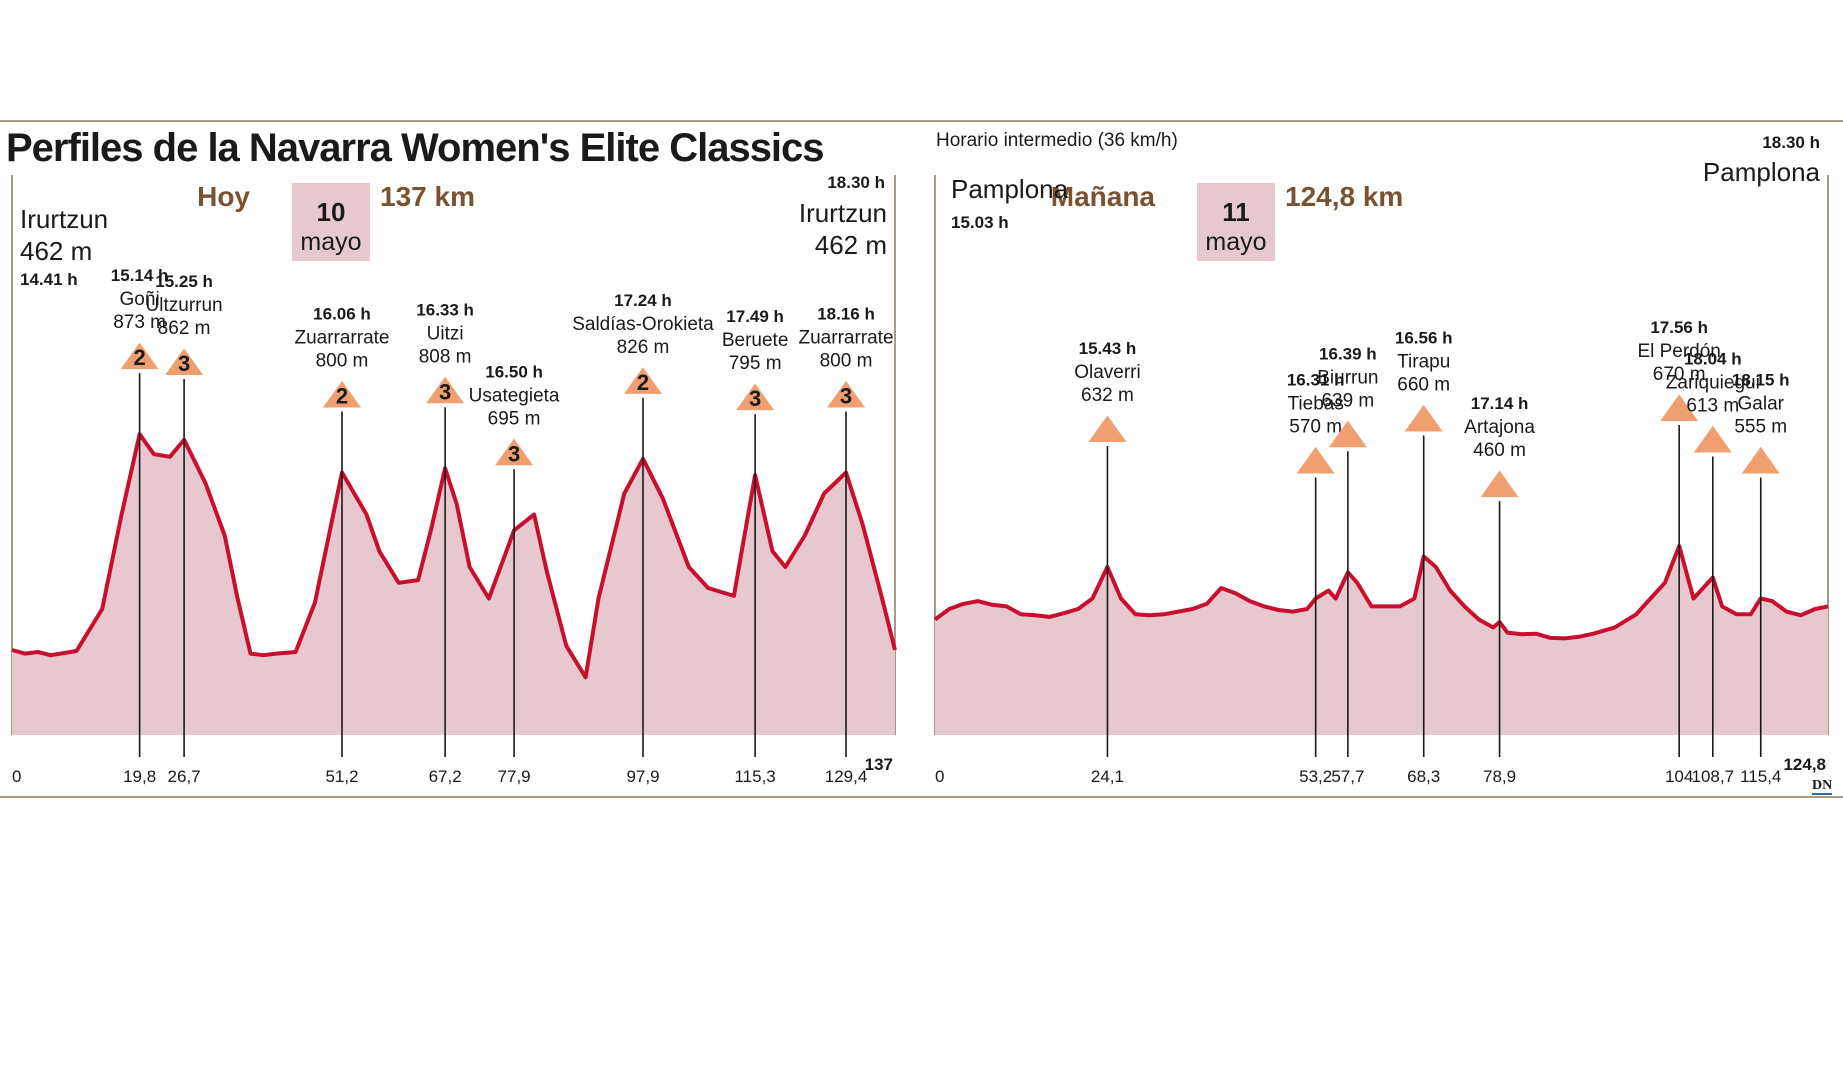  I want to click on marker-altitude: 632 m, so click(1107, 395).